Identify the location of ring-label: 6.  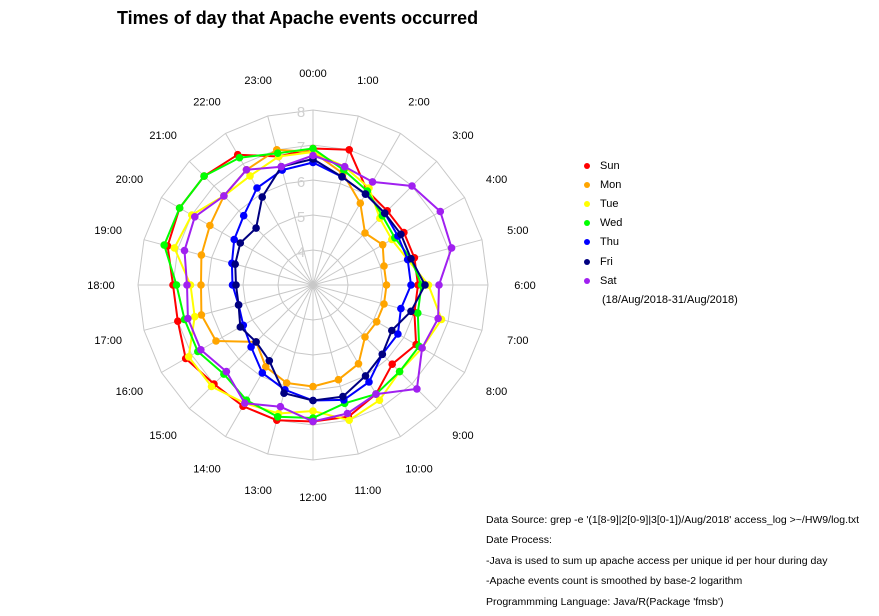
(301, 182).